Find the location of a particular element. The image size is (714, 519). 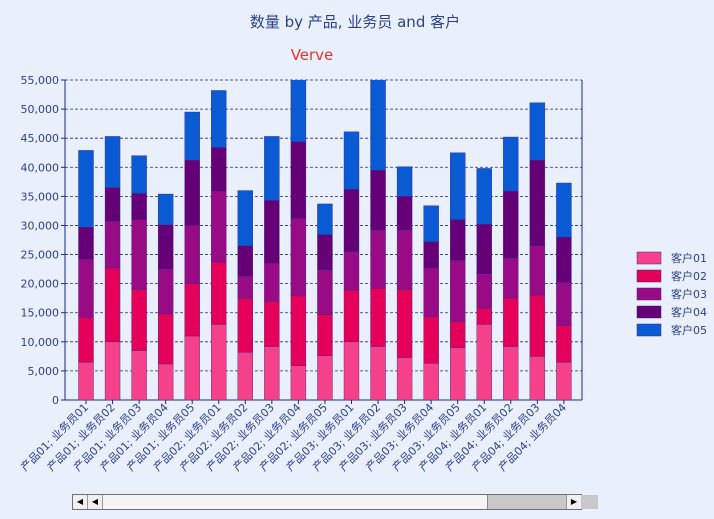

y-tick-label: 15,000 is located at coordinates (40, 313).